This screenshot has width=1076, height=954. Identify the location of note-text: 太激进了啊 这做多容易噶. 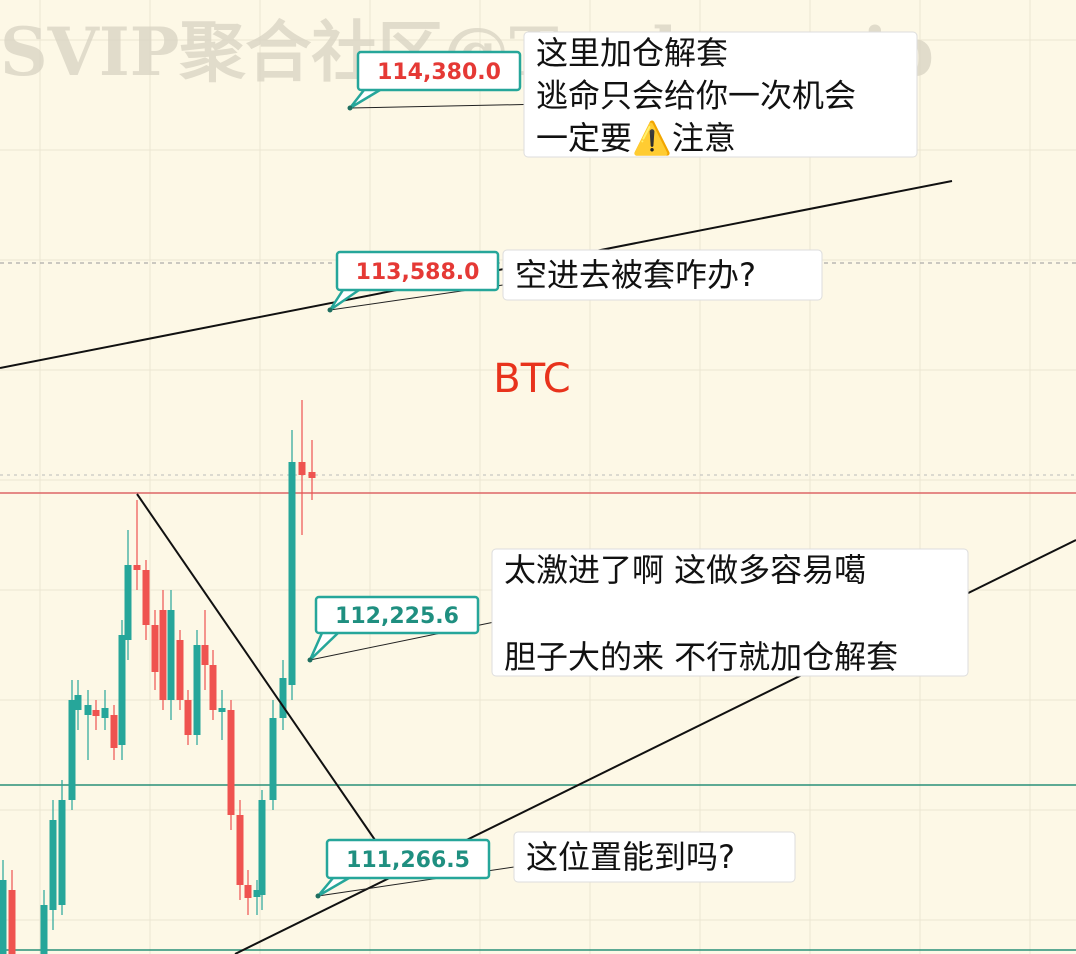
(685, 570).